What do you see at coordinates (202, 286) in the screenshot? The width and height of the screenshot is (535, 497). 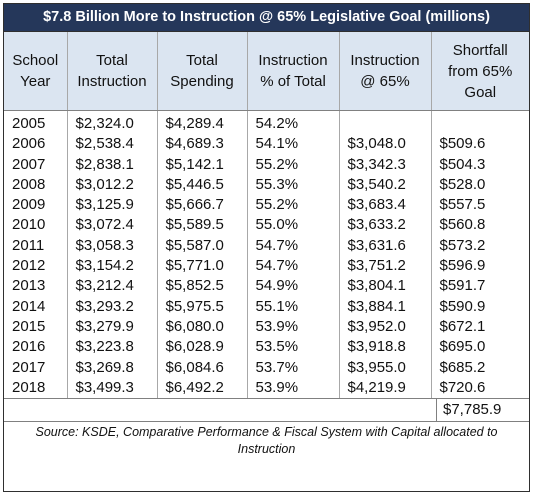 I see `total-spending-cell: $5,852.5` at bounding box center [202, 286].